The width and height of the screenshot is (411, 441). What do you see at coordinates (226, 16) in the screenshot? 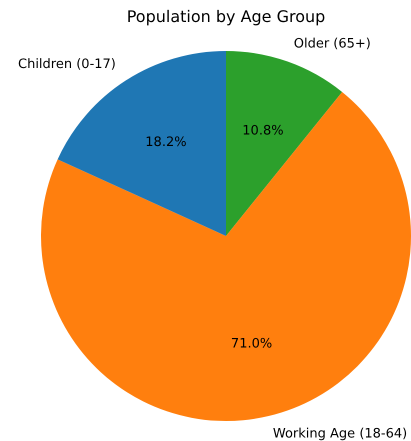
I see `chart-title: Population by Age Group` at bounding box center [226, 16].